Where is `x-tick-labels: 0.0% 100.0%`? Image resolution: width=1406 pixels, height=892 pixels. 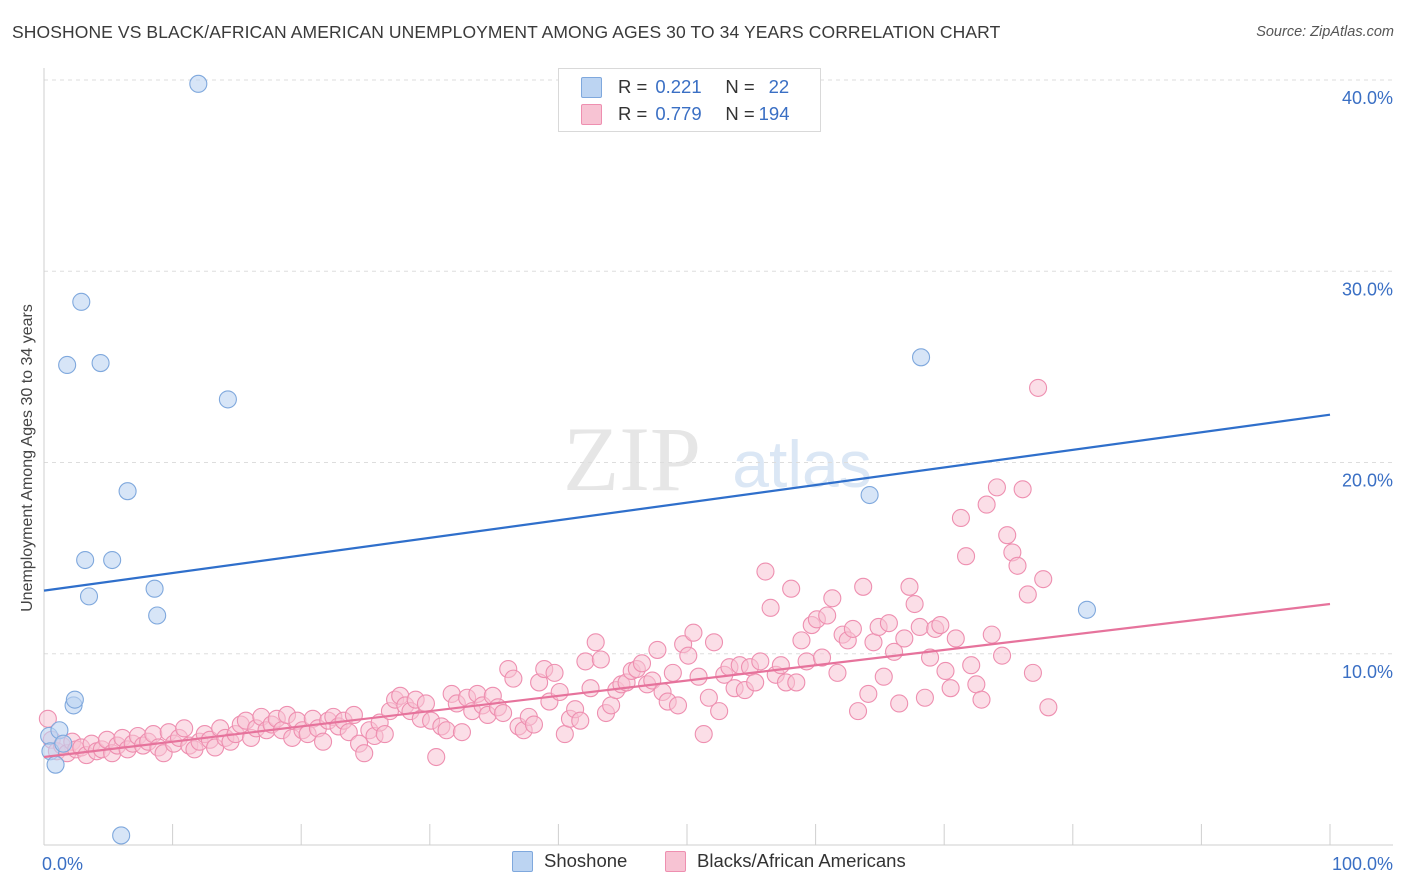
x-tick-labels: 0.0% 100.0% is located at coordinates (717, 864).